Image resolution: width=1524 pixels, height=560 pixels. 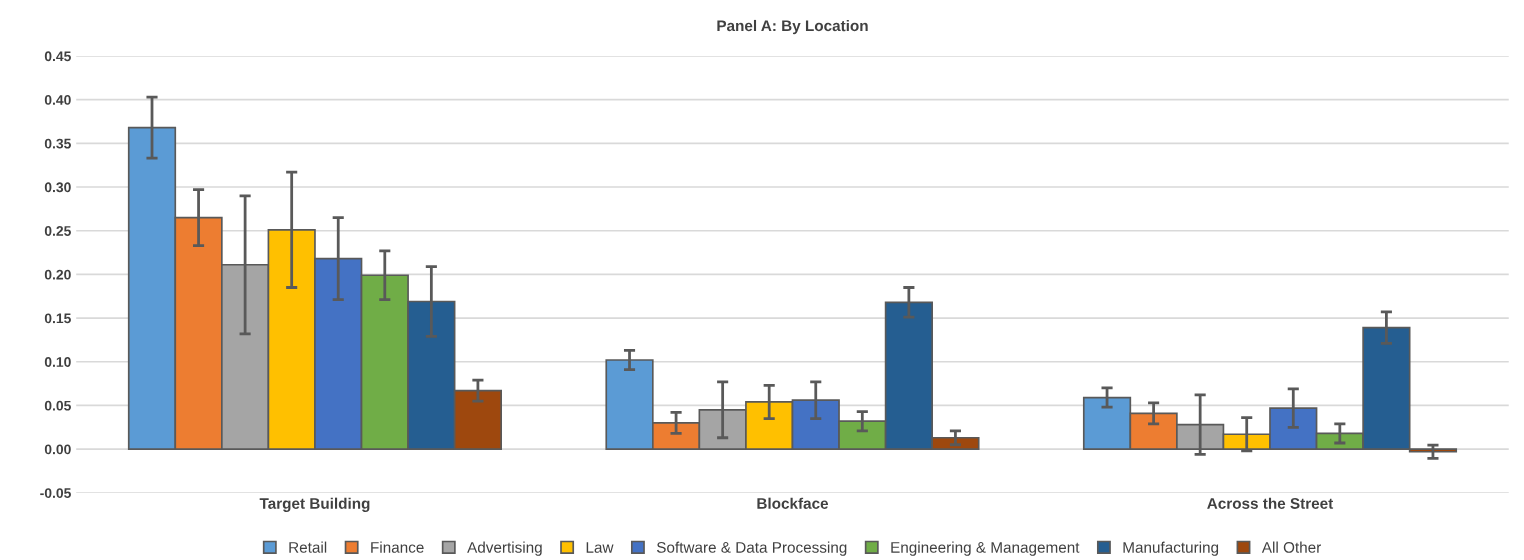 What do you see at coordinates (57, 231) in the screenshot?
I see `y-tick-label: 0.25` at bounding box center [57, 231].